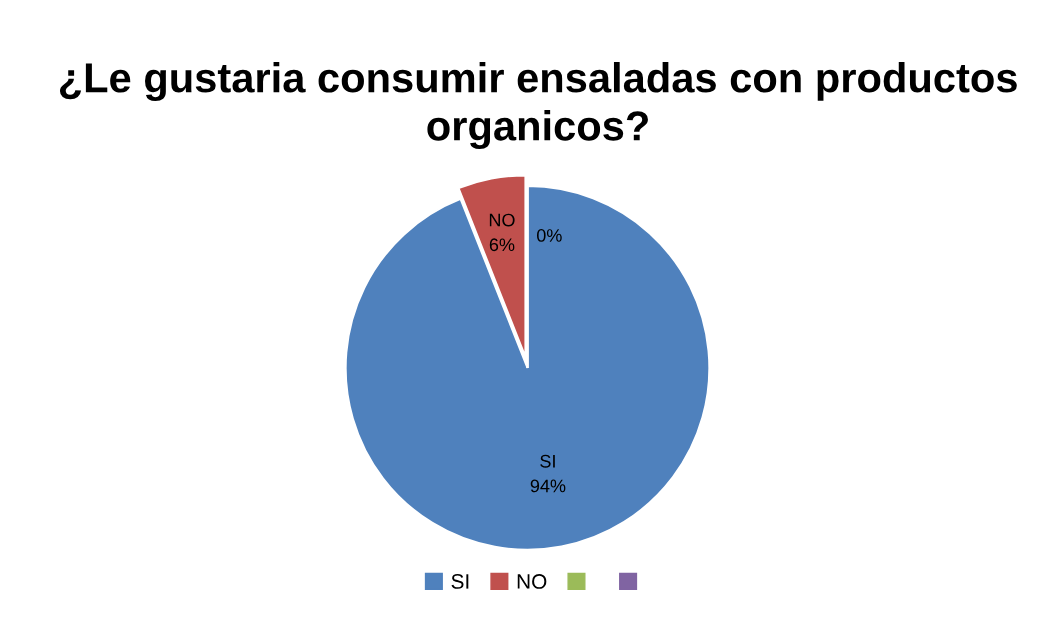 The width and height of the screenshot is (1055, 621). I want to click on legend-label: NO, so click(532, 581).